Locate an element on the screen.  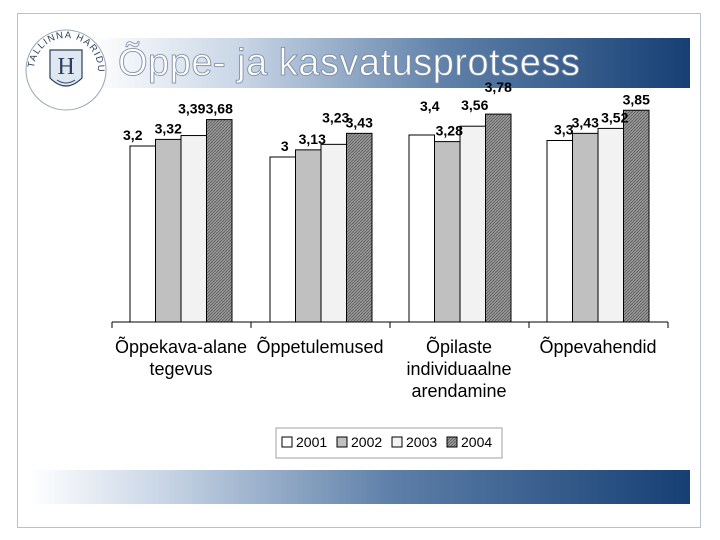
data-label-2001-0: 3,2 is located at coordinates (133, 135).